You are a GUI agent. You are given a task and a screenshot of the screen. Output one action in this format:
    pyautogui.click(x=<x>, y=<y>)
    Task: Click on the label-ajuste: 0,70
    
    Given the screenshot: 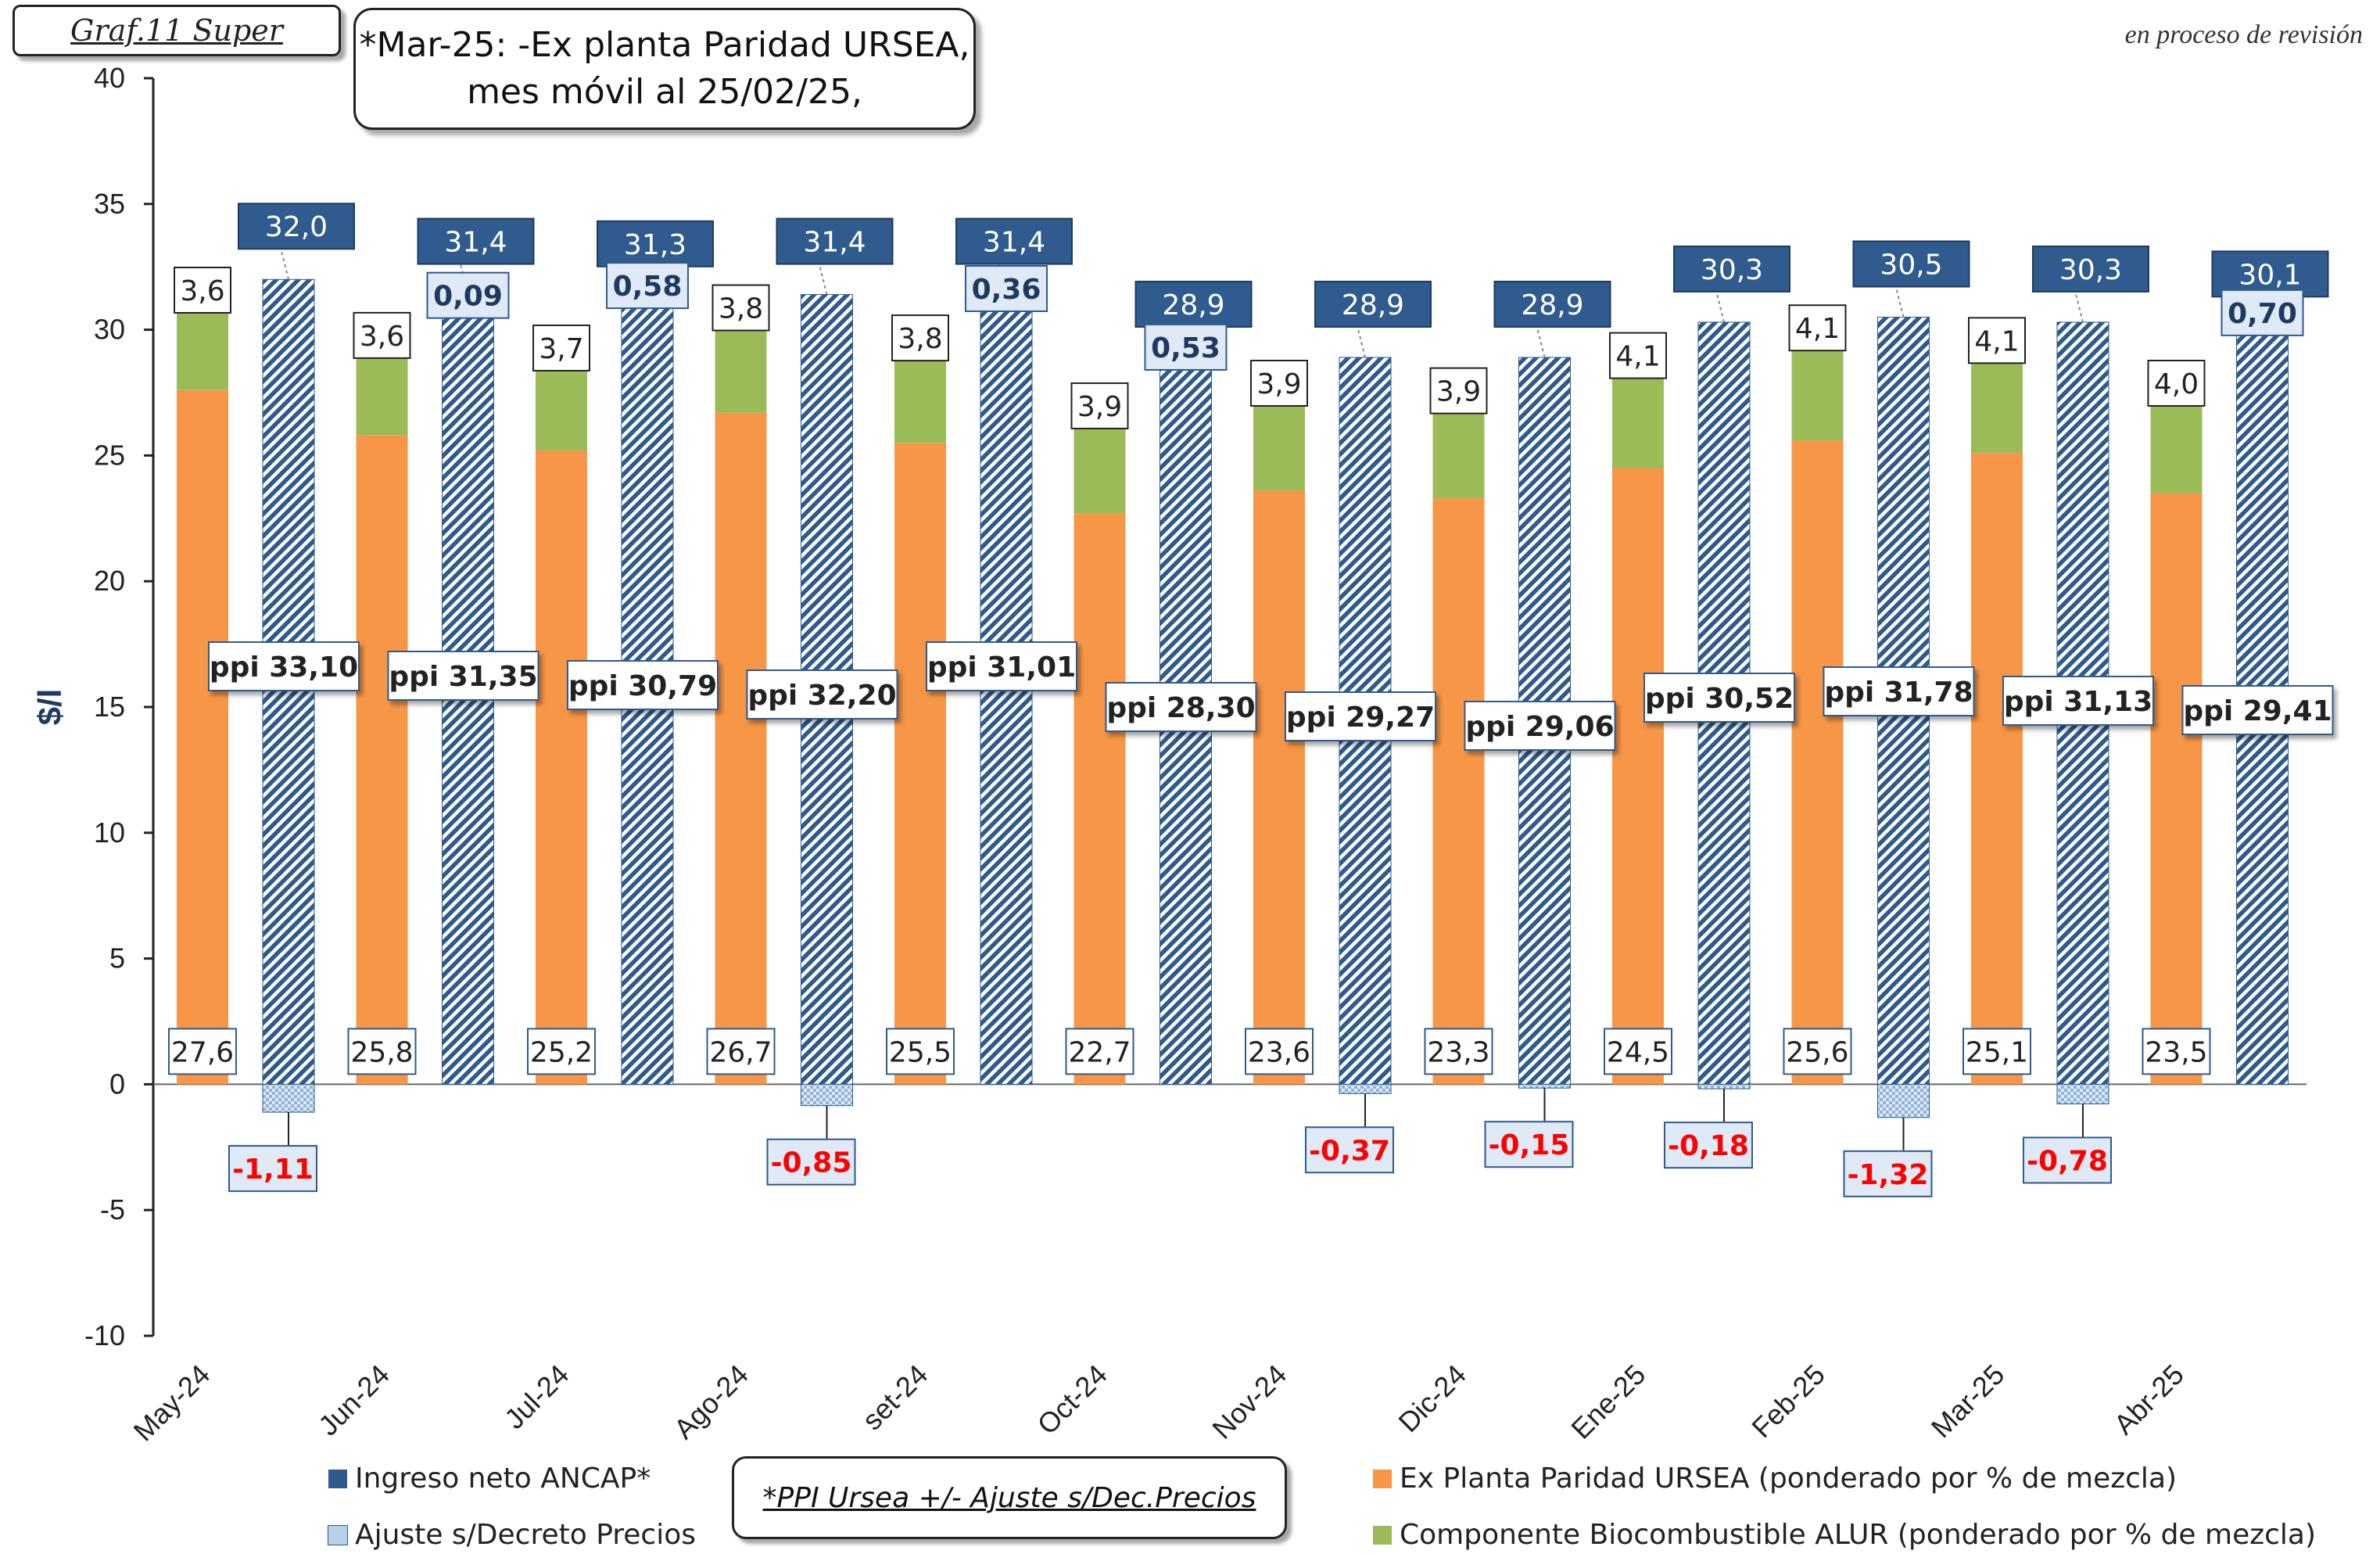 What is the action you would take?
    pyautogui.click(x=2262, y=312)
    